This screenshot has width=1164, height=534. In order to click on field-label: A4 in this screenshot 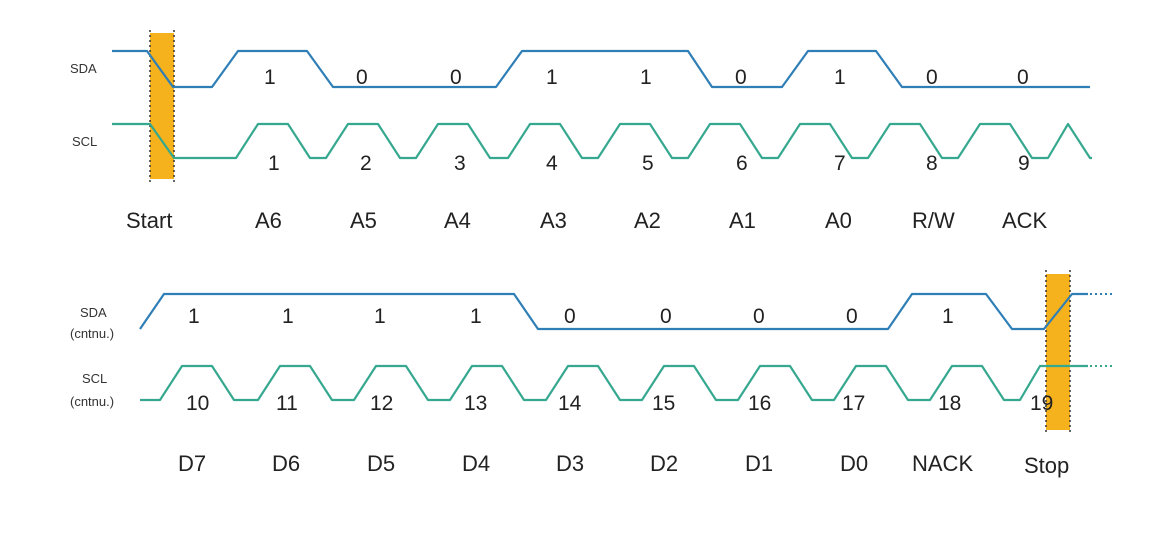, I will do `click(457, 220)`.